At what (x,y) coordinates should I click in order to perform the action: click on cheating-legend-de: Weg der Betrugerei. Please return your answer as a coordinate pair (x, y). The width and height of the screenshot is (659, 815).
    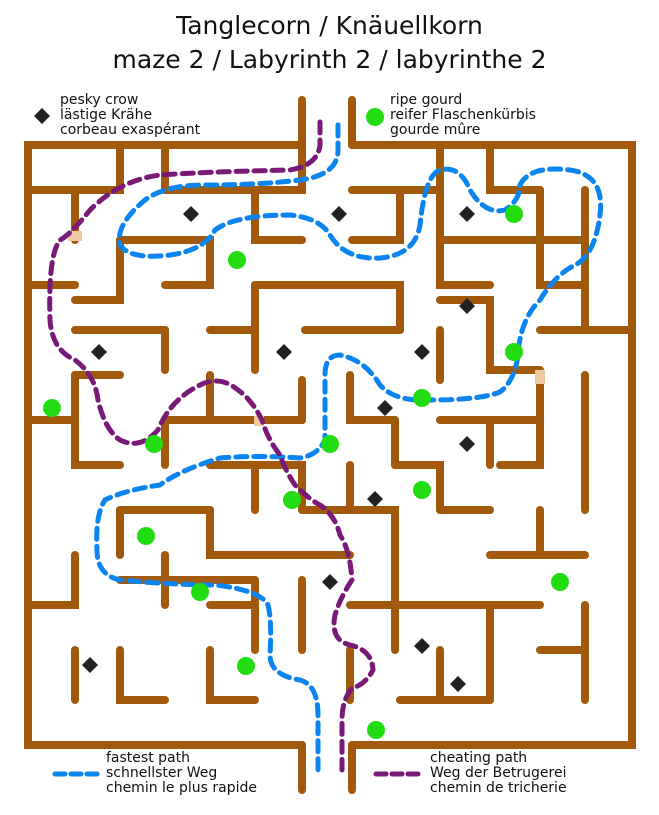
    Looking at the image, I should click on (498, 773).